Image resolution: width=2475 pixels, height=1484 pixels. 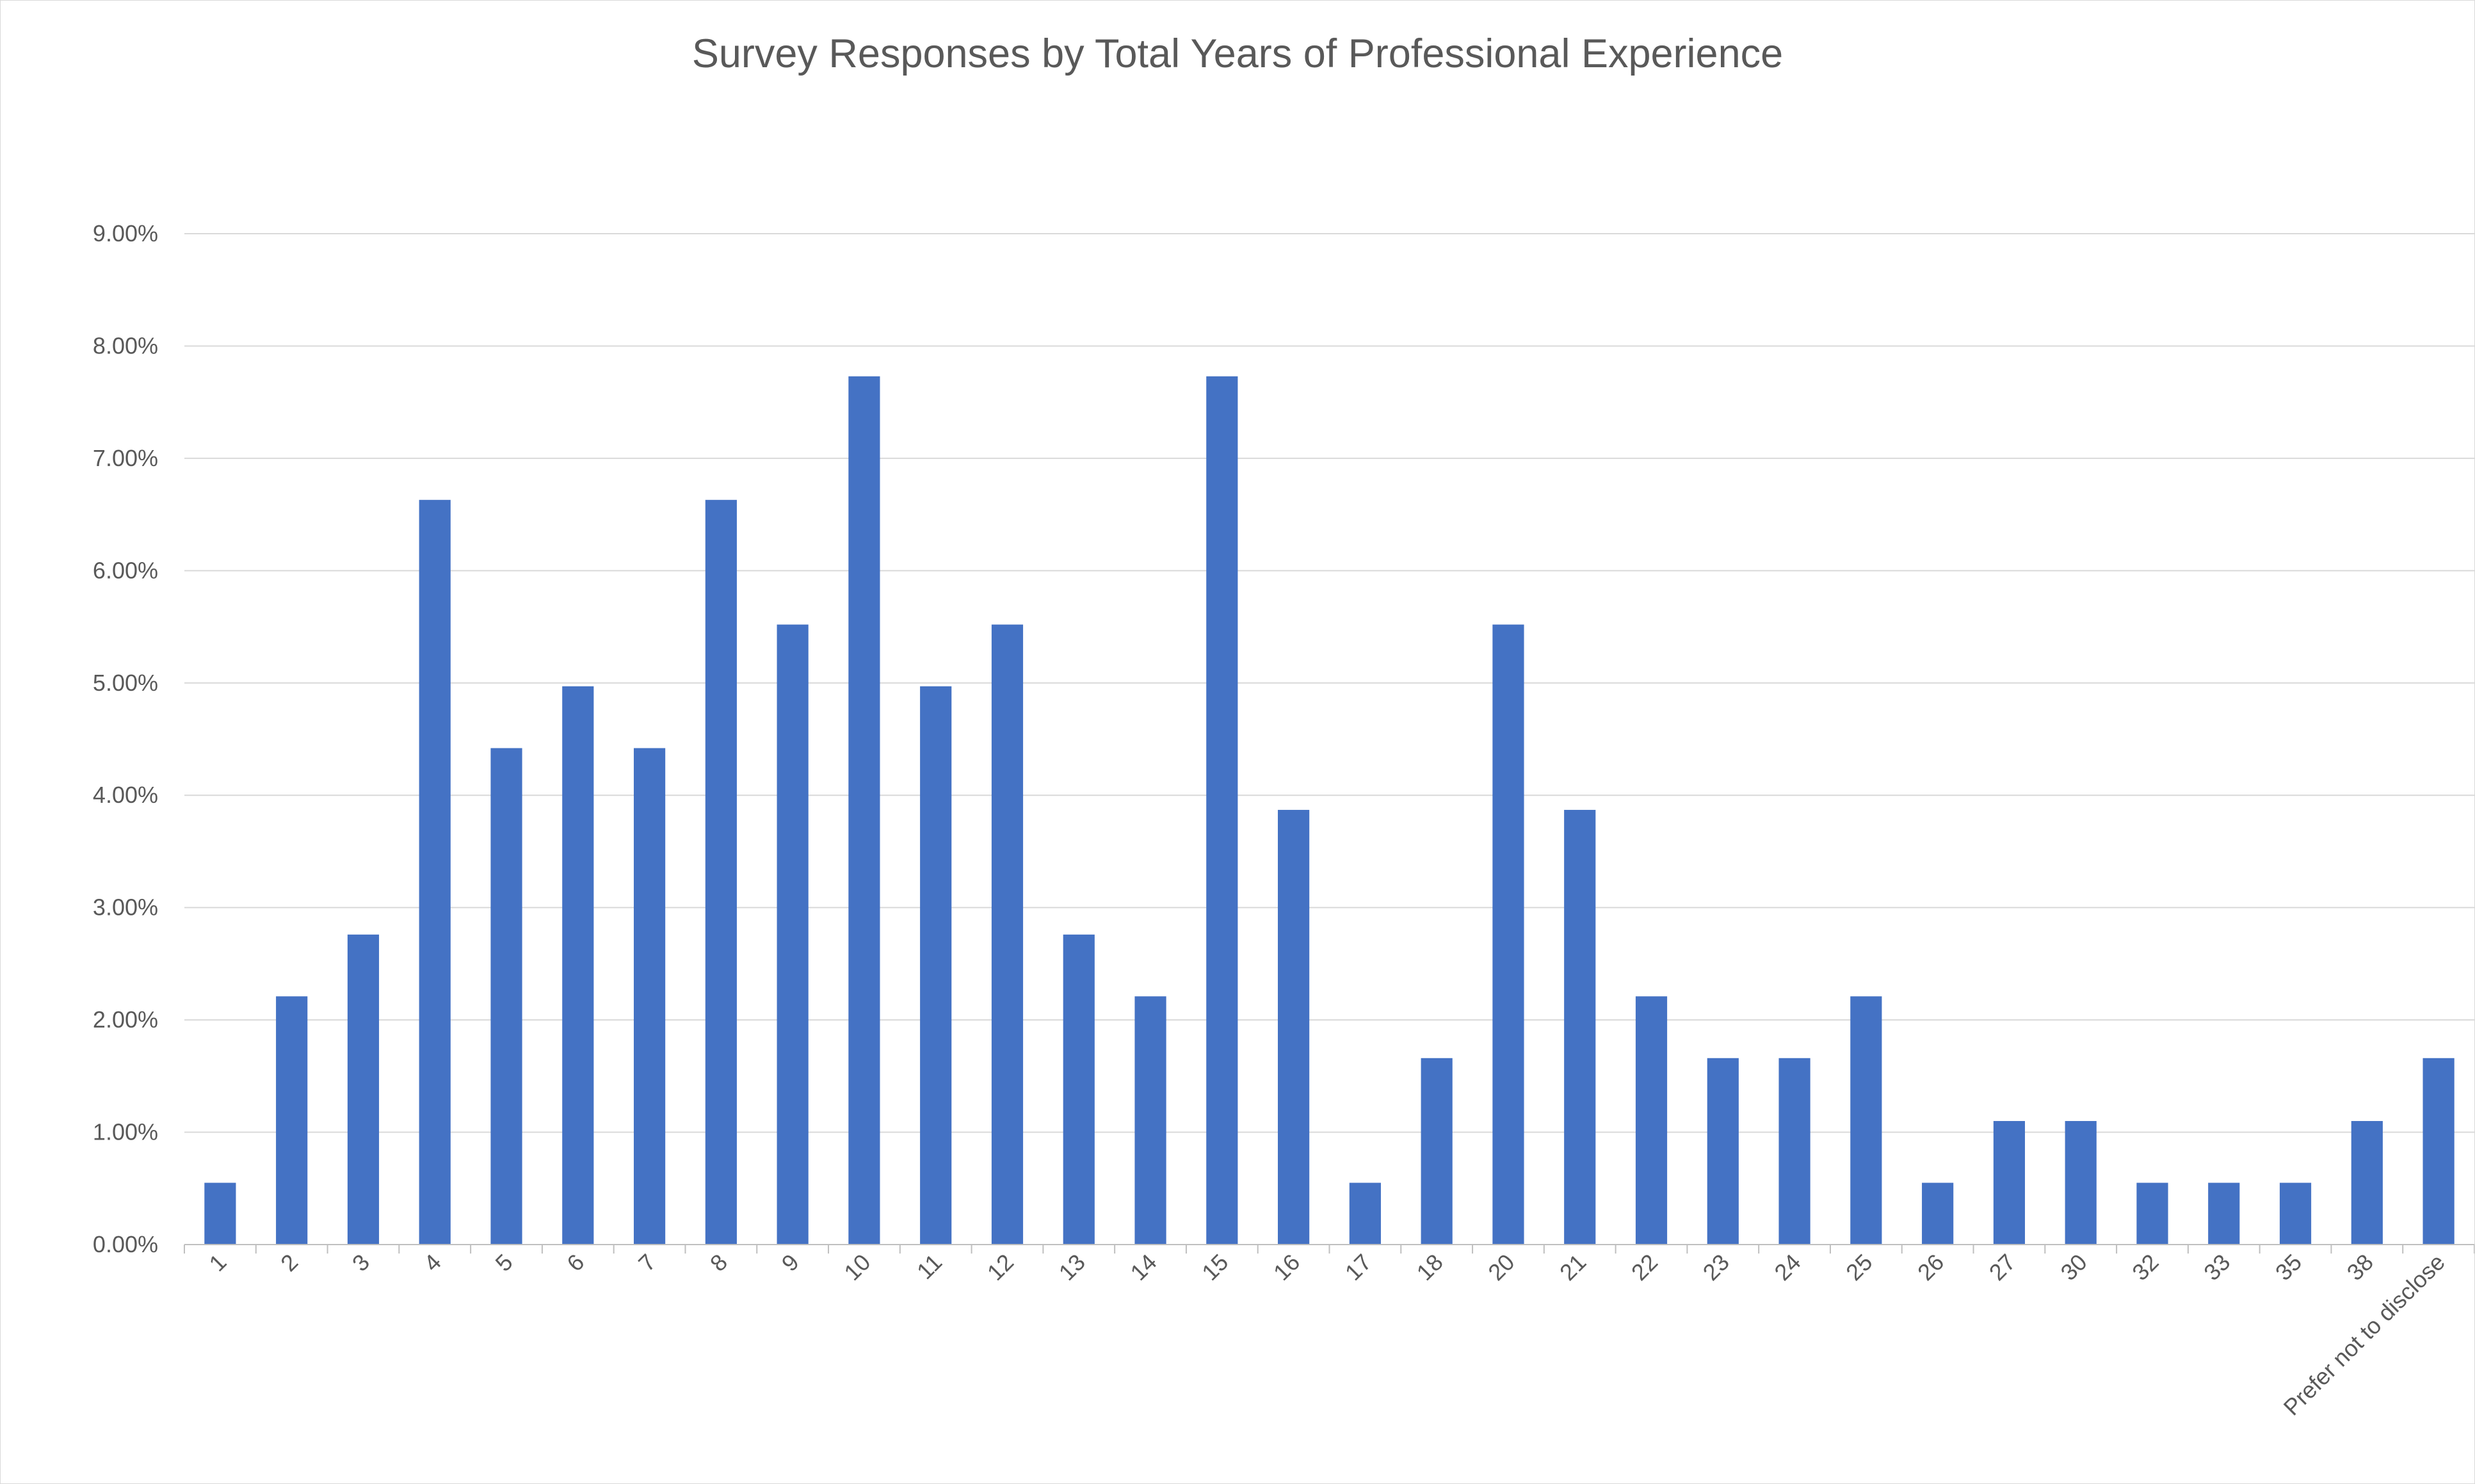 I want to click on x-tick-label: 15, so click(x=1215, y=1268).